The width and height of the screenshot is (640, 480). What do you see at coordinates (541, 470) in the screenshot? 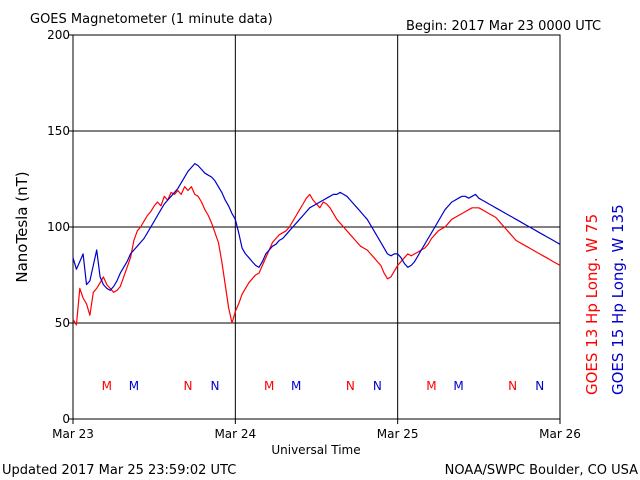
I see `source-credit: NOAA/SWPC Boulder, CO USA` at bounding box center [541, 470].